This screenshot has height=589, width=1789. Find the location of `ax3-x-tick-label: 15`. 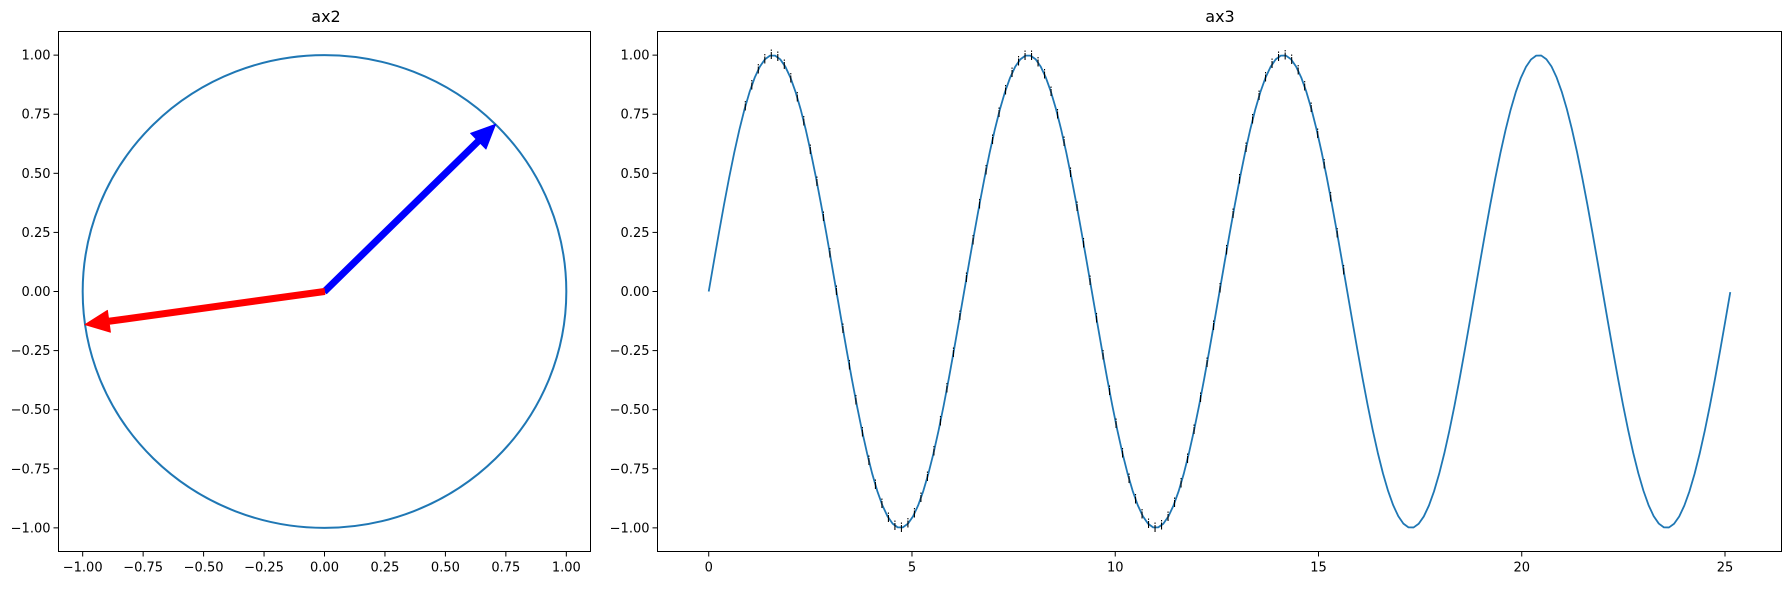

ax3-x-tick-label: 15 is located at coordinates (1318, 568).